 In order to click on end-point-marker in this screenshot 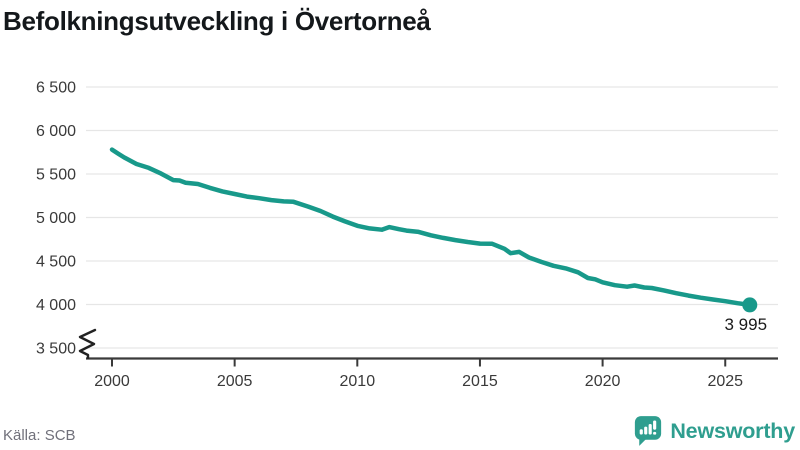, I will do `click(750, 305)`.